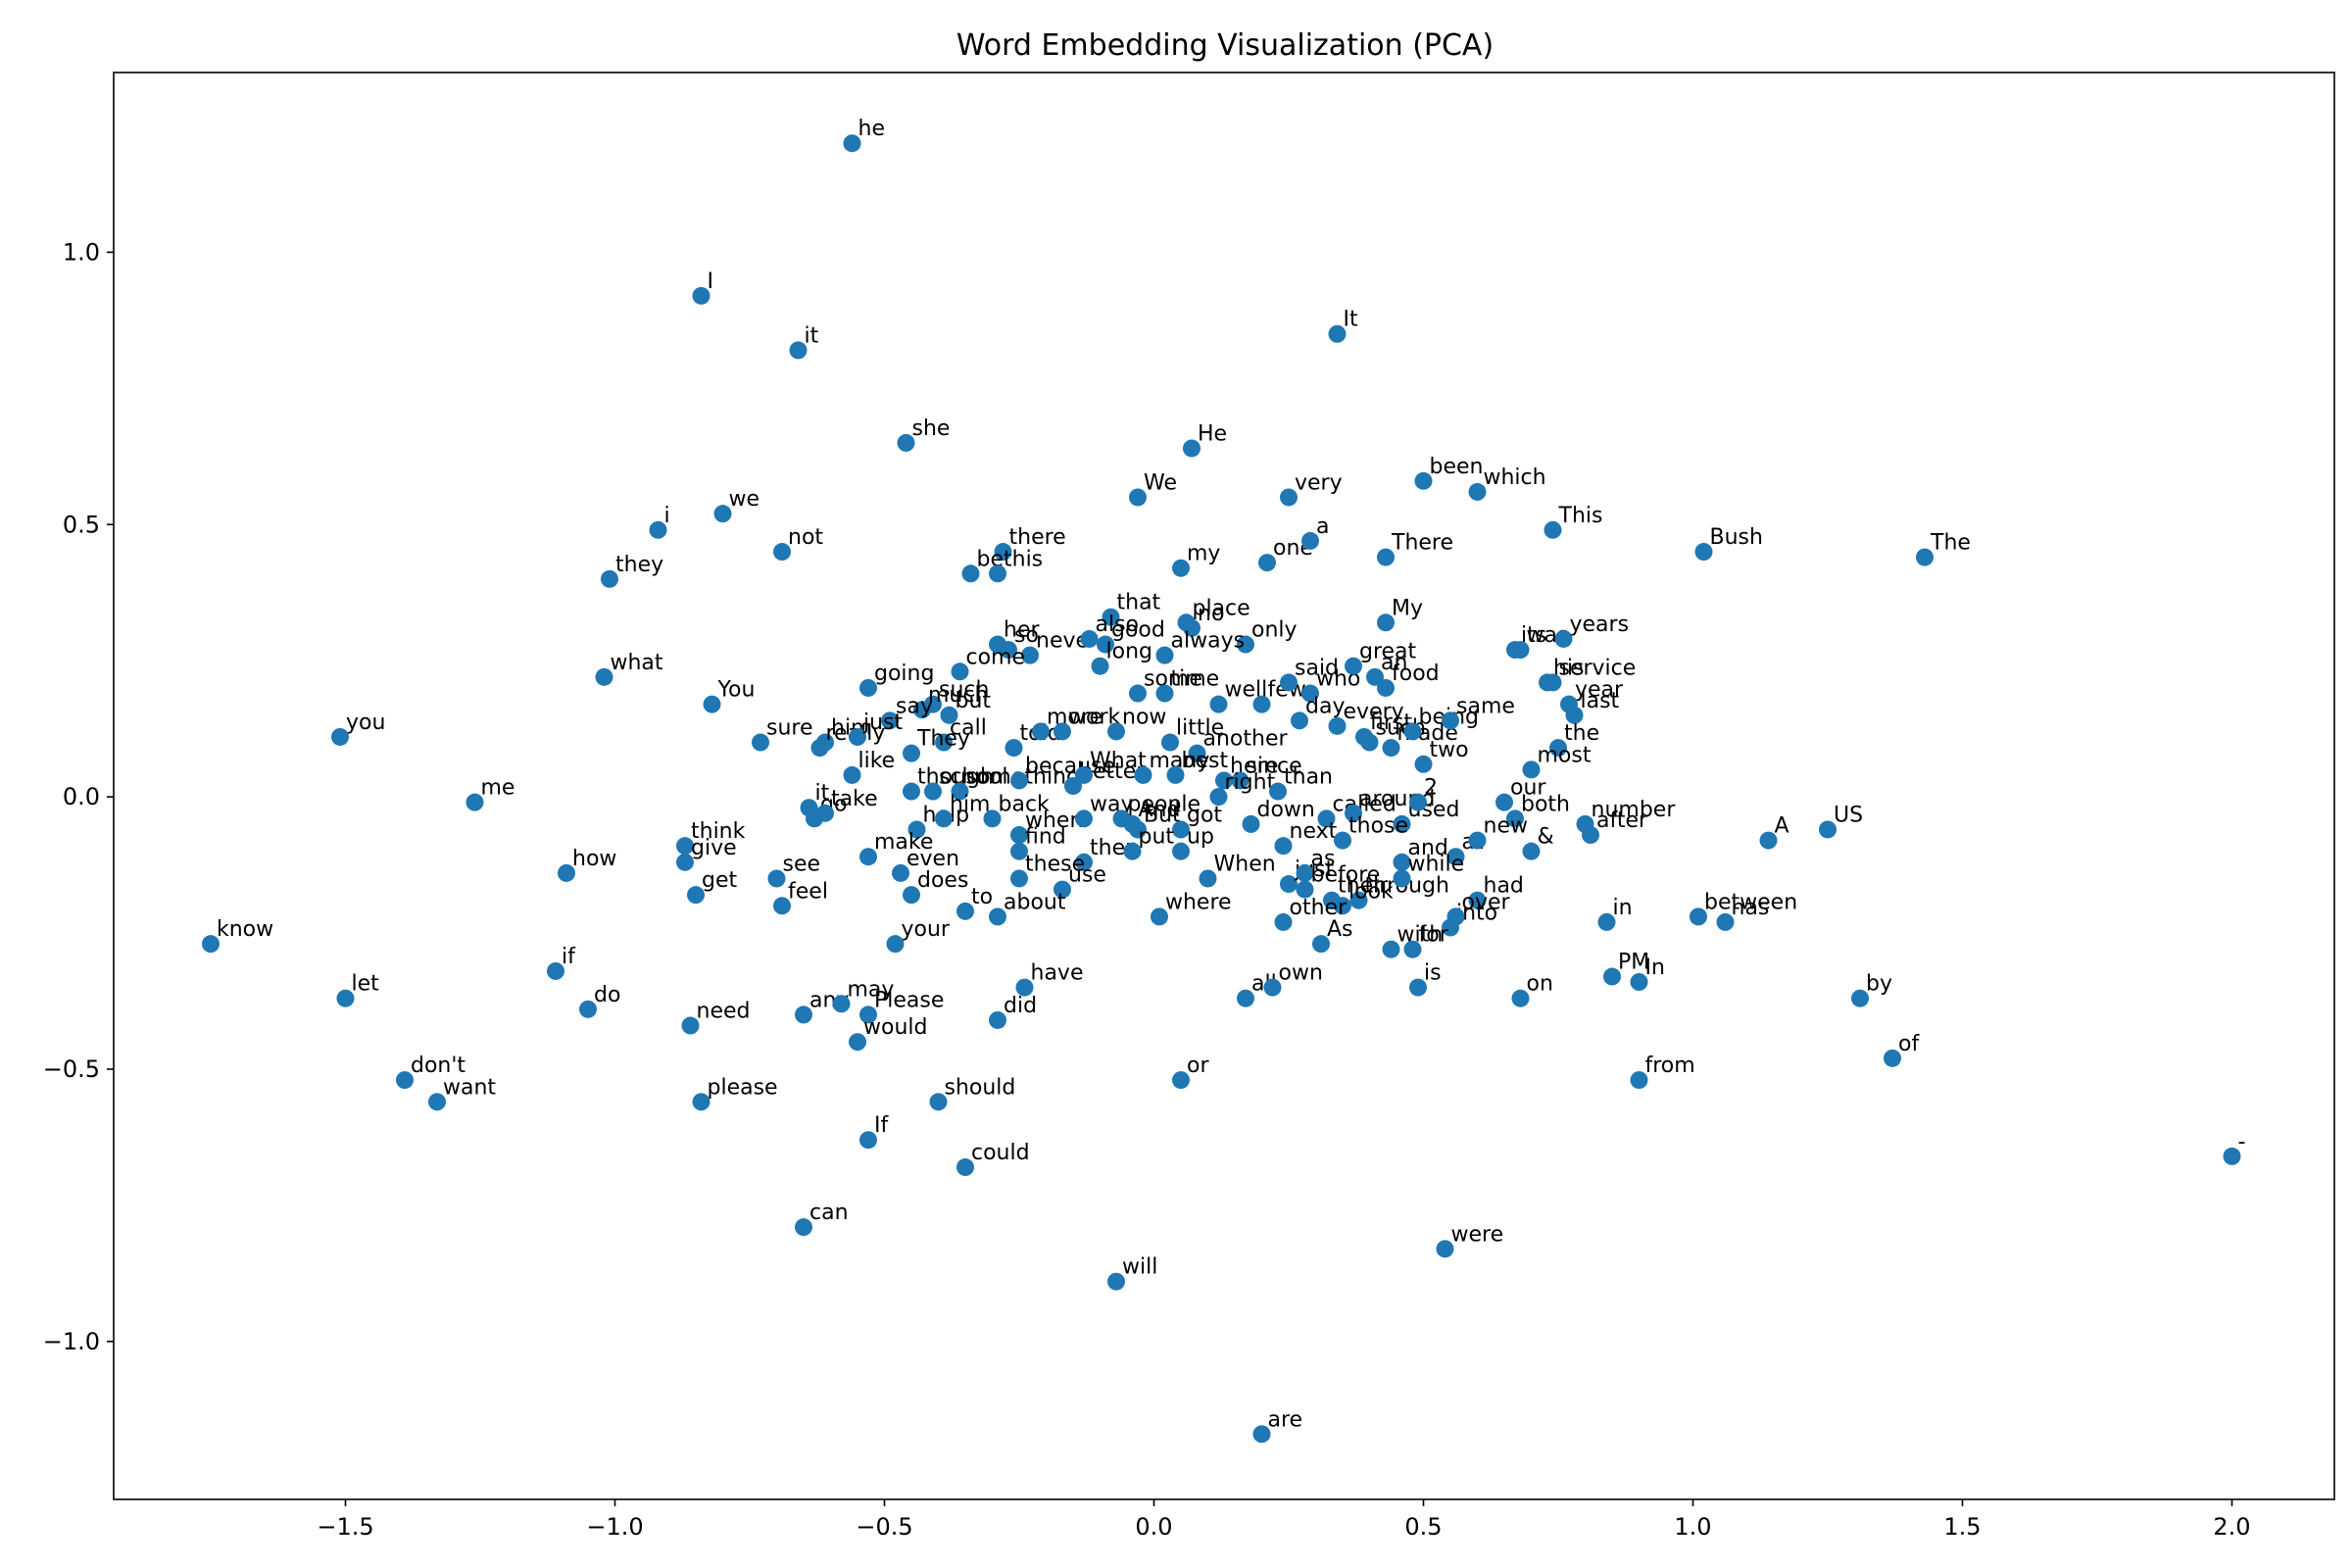 This screenshot has width=2352, height=1568. I want to click on point-label: after, so click(1622, 820).